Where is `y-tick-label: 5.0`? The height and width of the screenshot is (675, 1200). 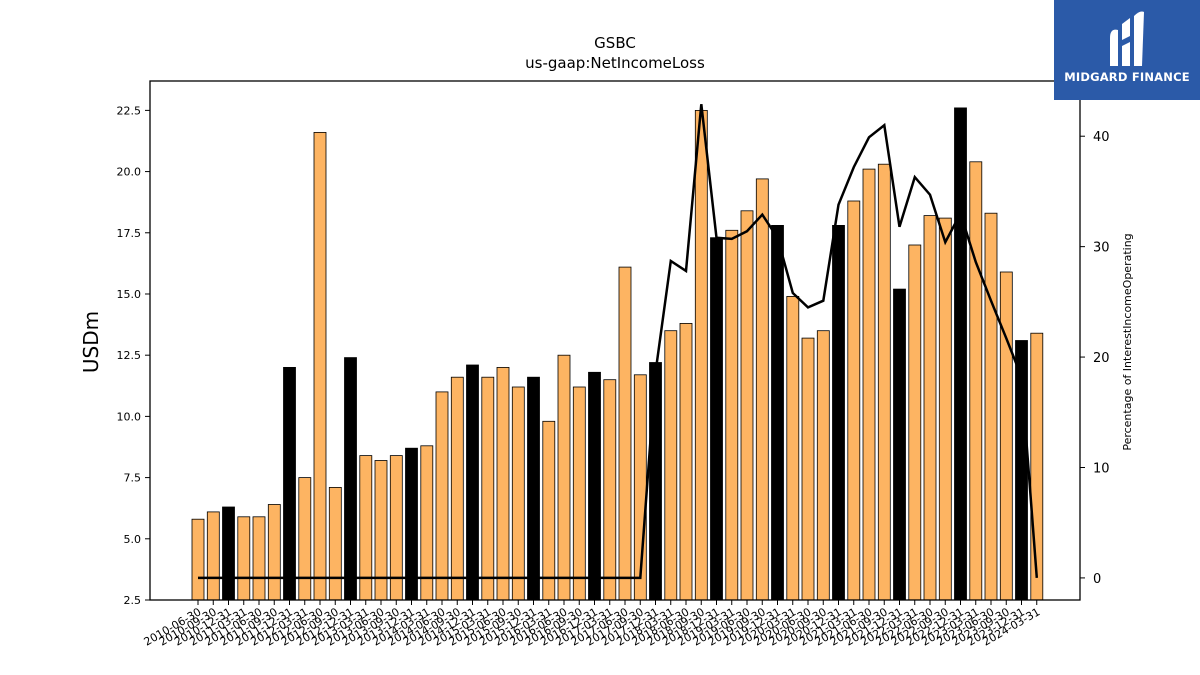
y-tick-label: 5.0 is located at coordinates (133, 539).